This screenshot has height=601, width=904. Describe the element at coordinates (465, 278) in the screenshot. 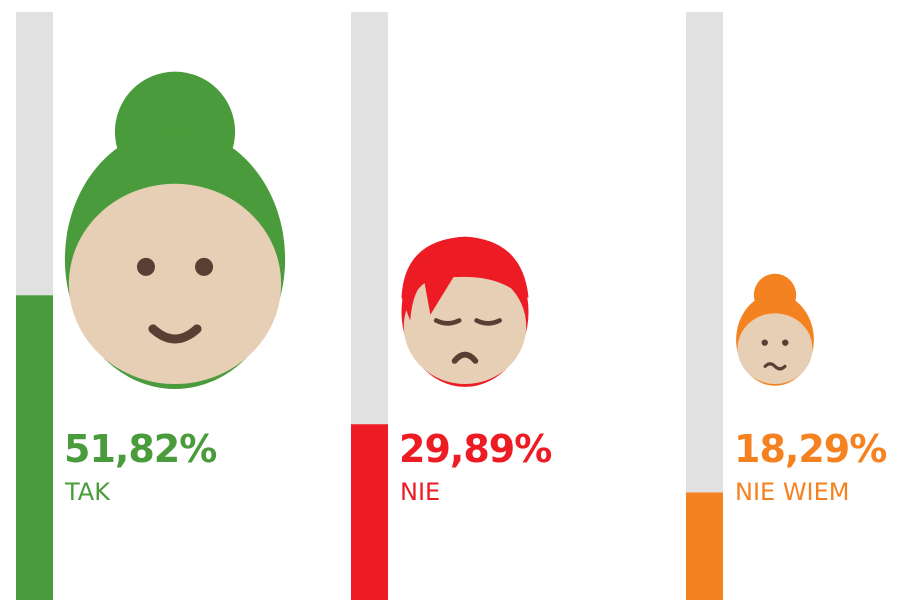

I see `hair-fringe` at that location.